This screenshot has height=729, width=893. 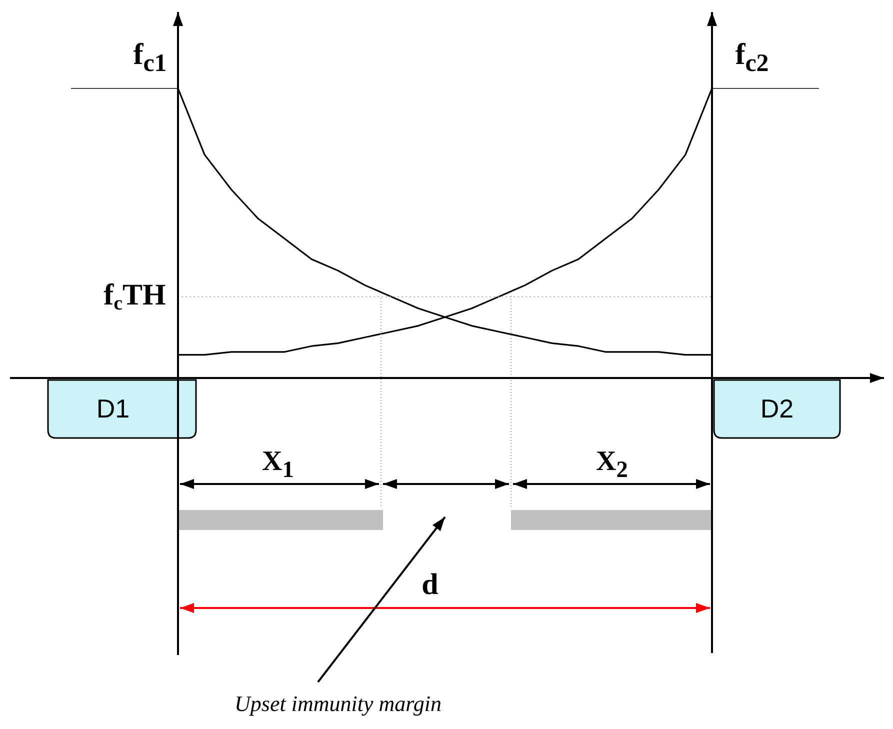 I want to click on text: Upset immunity margin, so click(x=338, y=704).